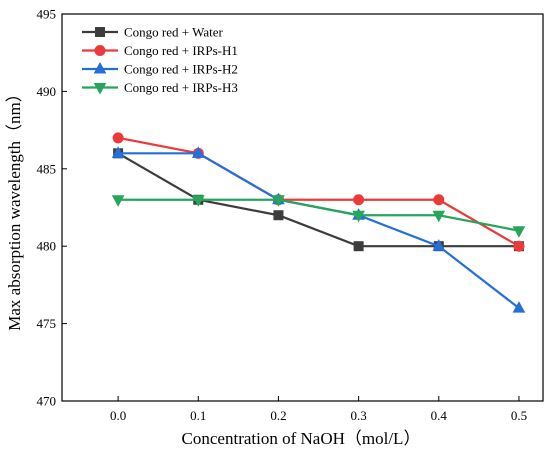 This screenshot has width=550, height=457. Describe the element at coordinates (173, 32) in the screenshot. I see `legend-label: Congo red + Water` at that location.